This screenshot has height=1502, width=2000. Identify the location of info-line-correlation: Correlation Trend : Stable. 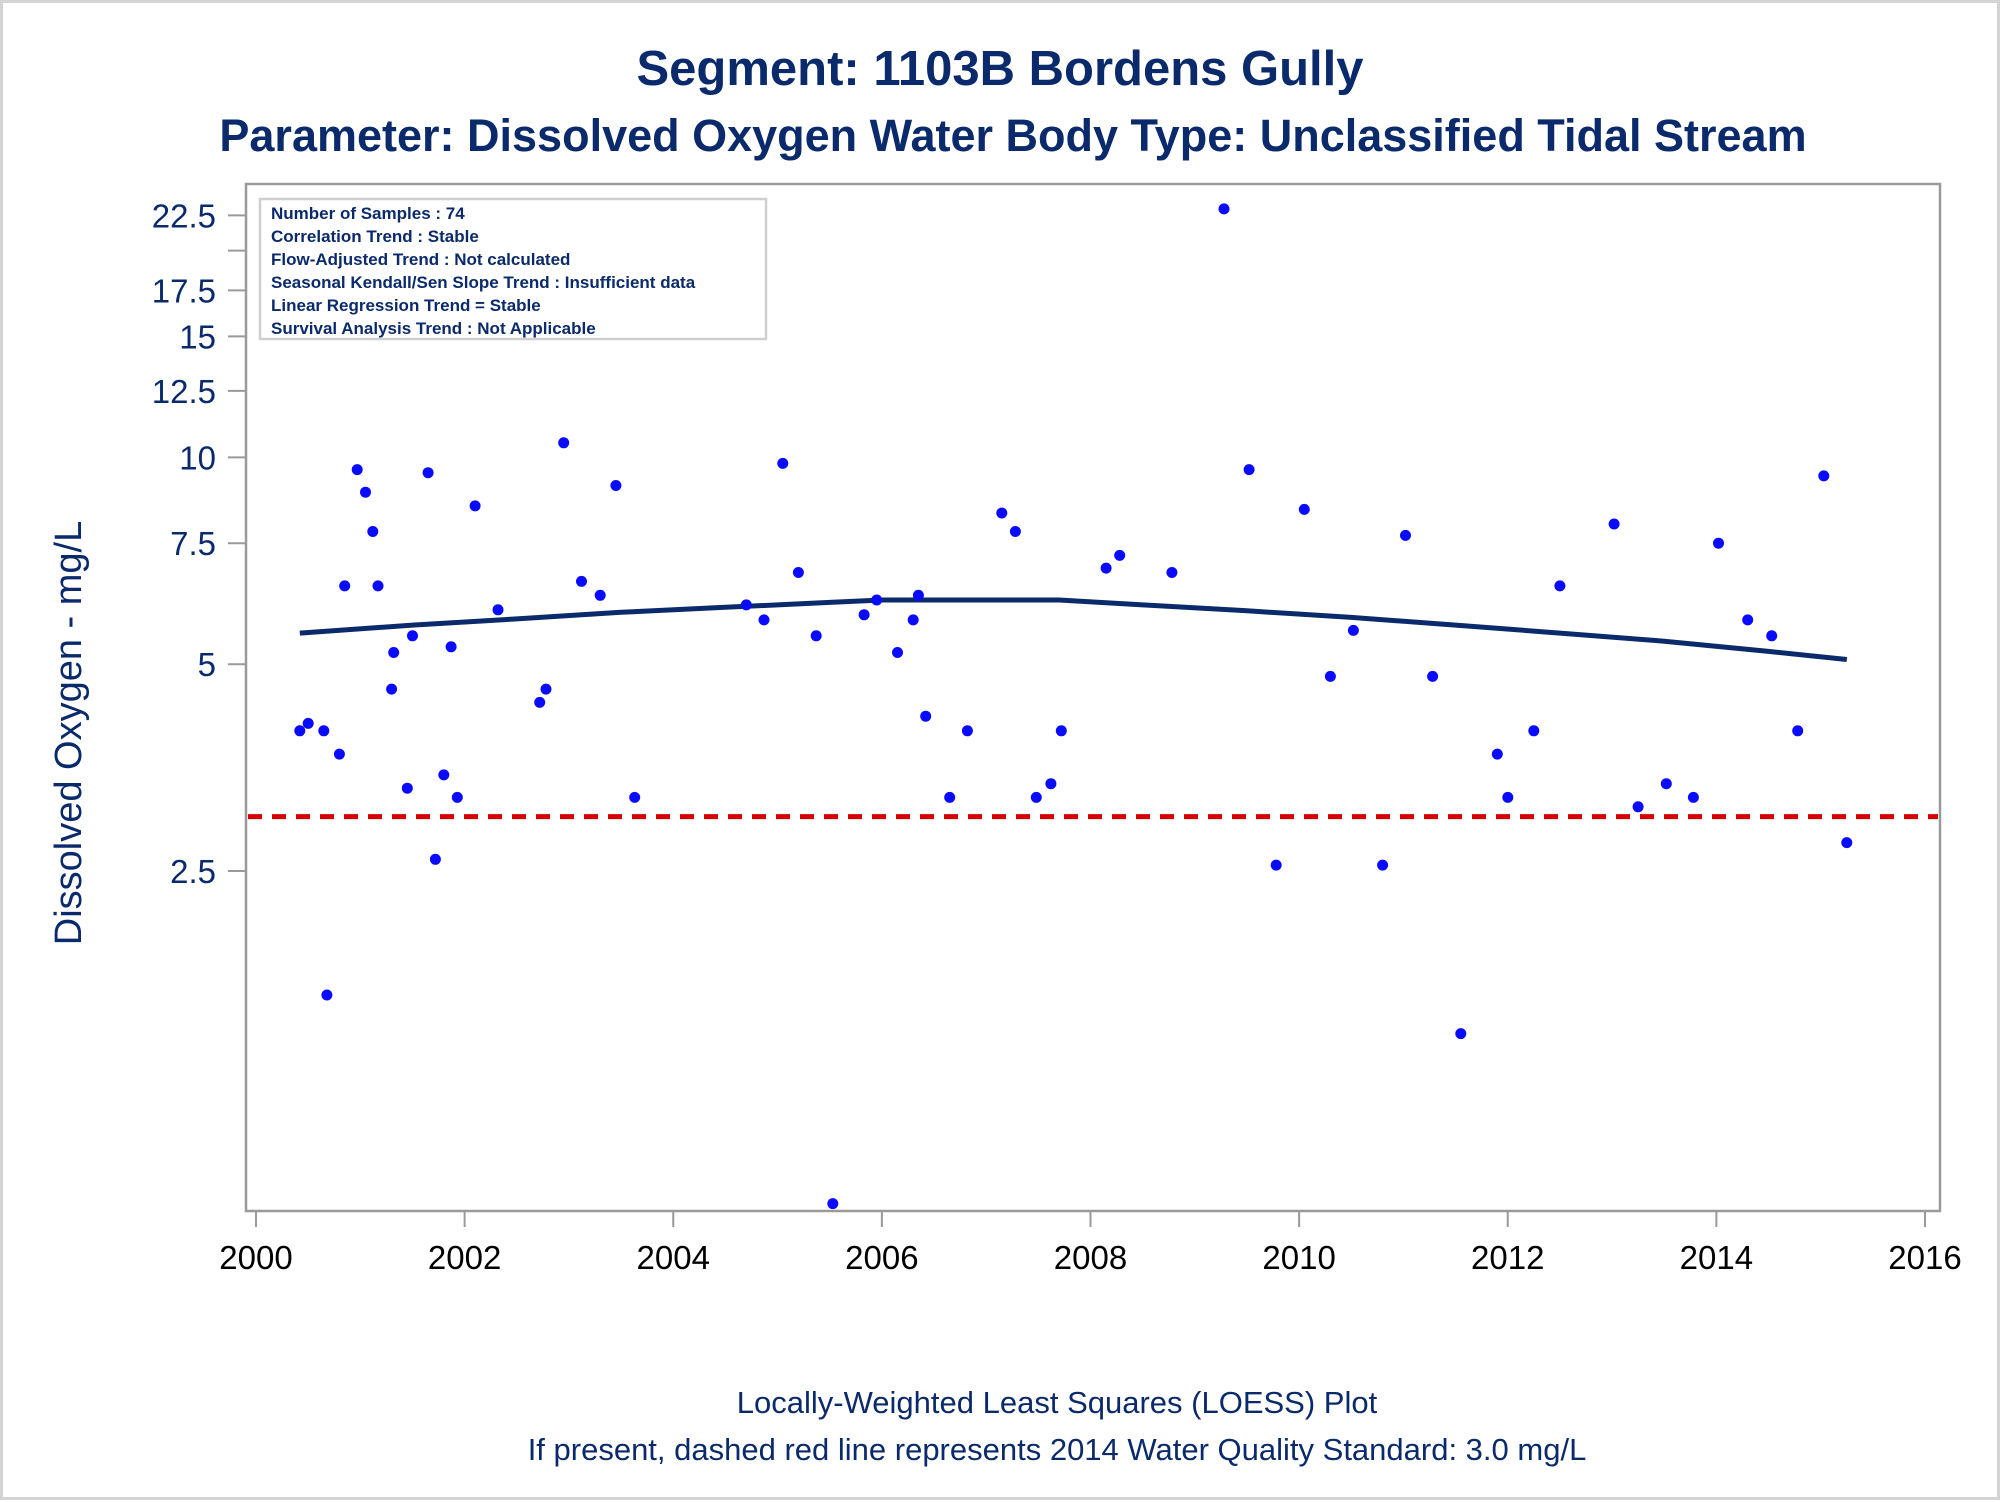
(375, 236).